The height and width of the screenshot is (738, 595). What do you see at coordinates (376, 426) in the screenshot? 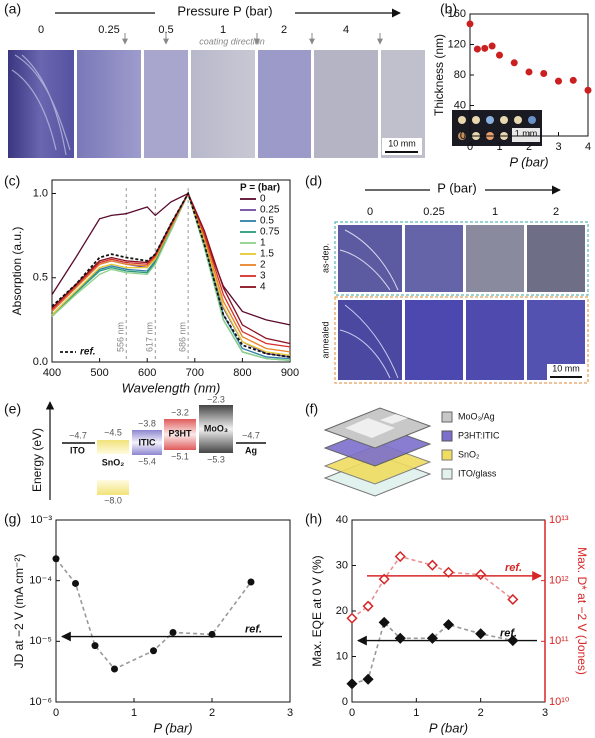
I see `electrode-gap` at bounding box center [376, 426].